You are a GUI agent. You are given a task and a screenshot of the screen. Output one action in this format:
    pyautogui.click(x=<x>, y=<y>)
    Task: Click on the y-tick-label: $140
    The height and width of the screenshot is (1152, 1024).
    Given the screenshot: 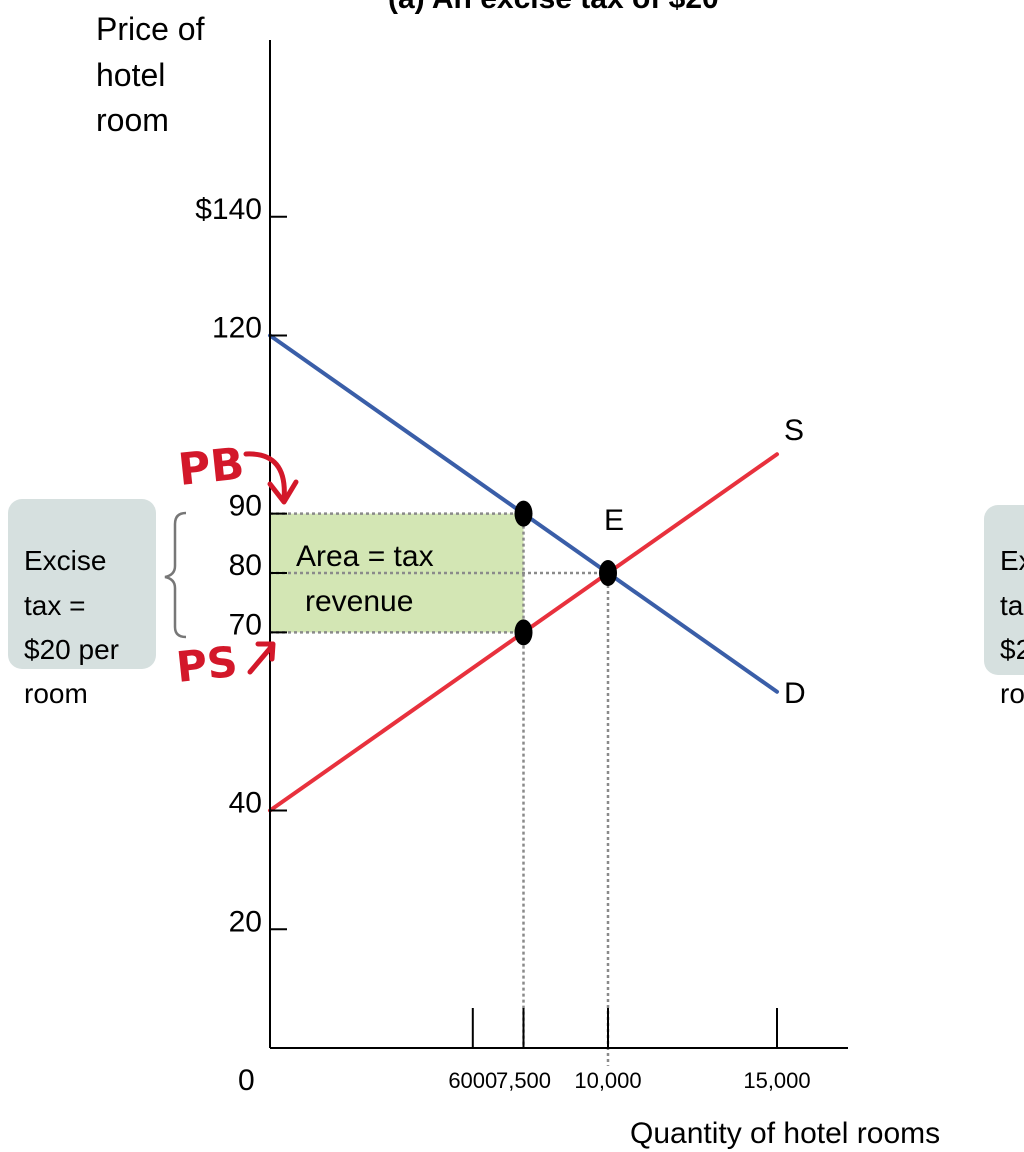 What is the action you would take?
    pyautogui.click(x=228, y=209)
    